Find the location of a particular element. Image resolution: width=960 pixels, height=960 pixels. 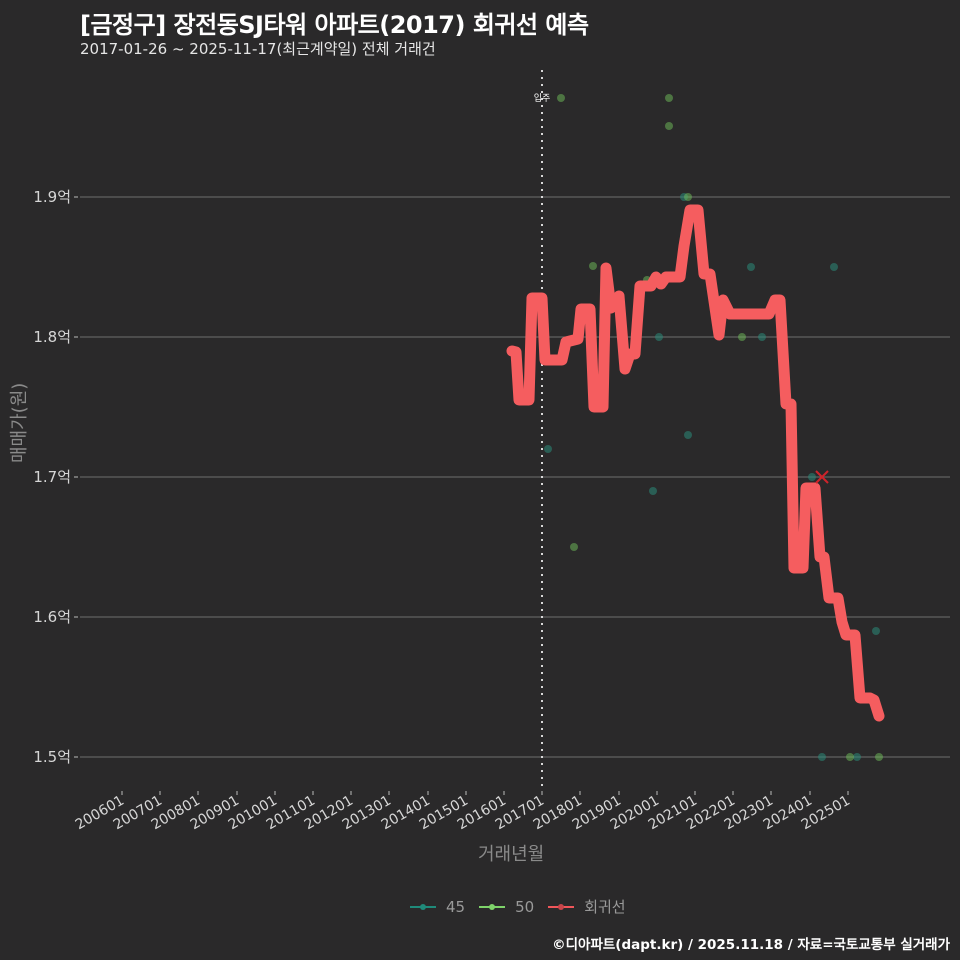

y-tick-label: 1.7억 is located at coordinates (52, 477).